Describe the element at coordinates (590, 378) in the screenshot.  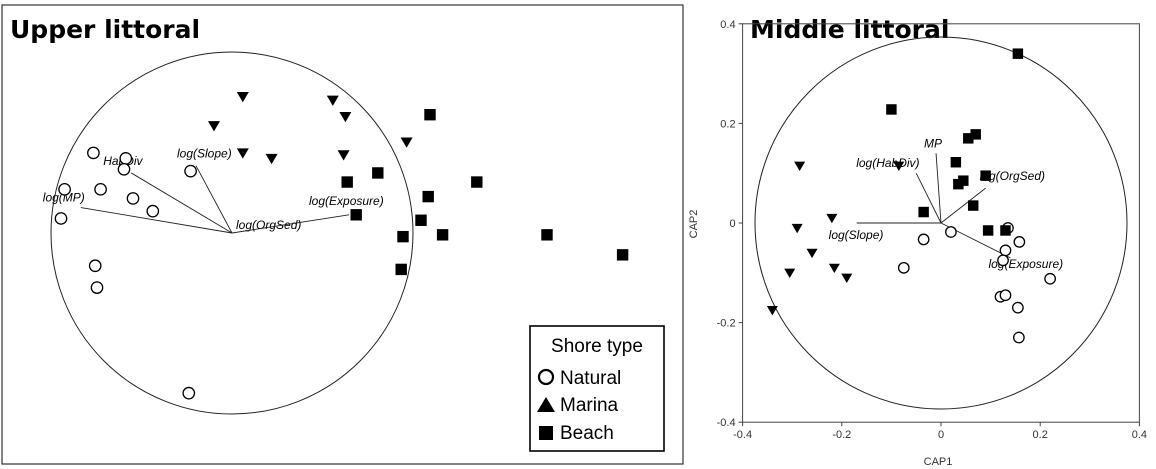
I see `legend-natural-label: Natural` at that location.